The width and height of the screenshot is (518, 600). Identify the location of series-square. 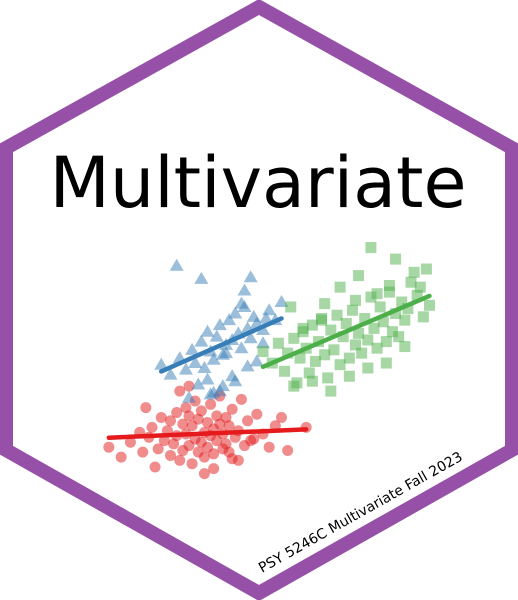
(346, 319).